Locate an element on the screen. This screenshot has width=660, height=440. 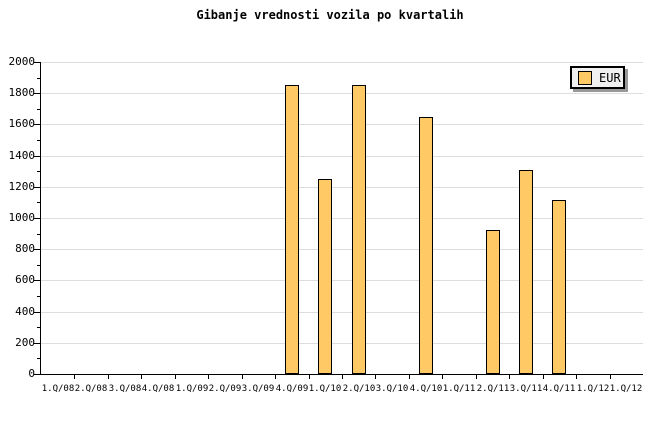
x-axis-label: 4.Q/11 is located at coordinates (559, 389).